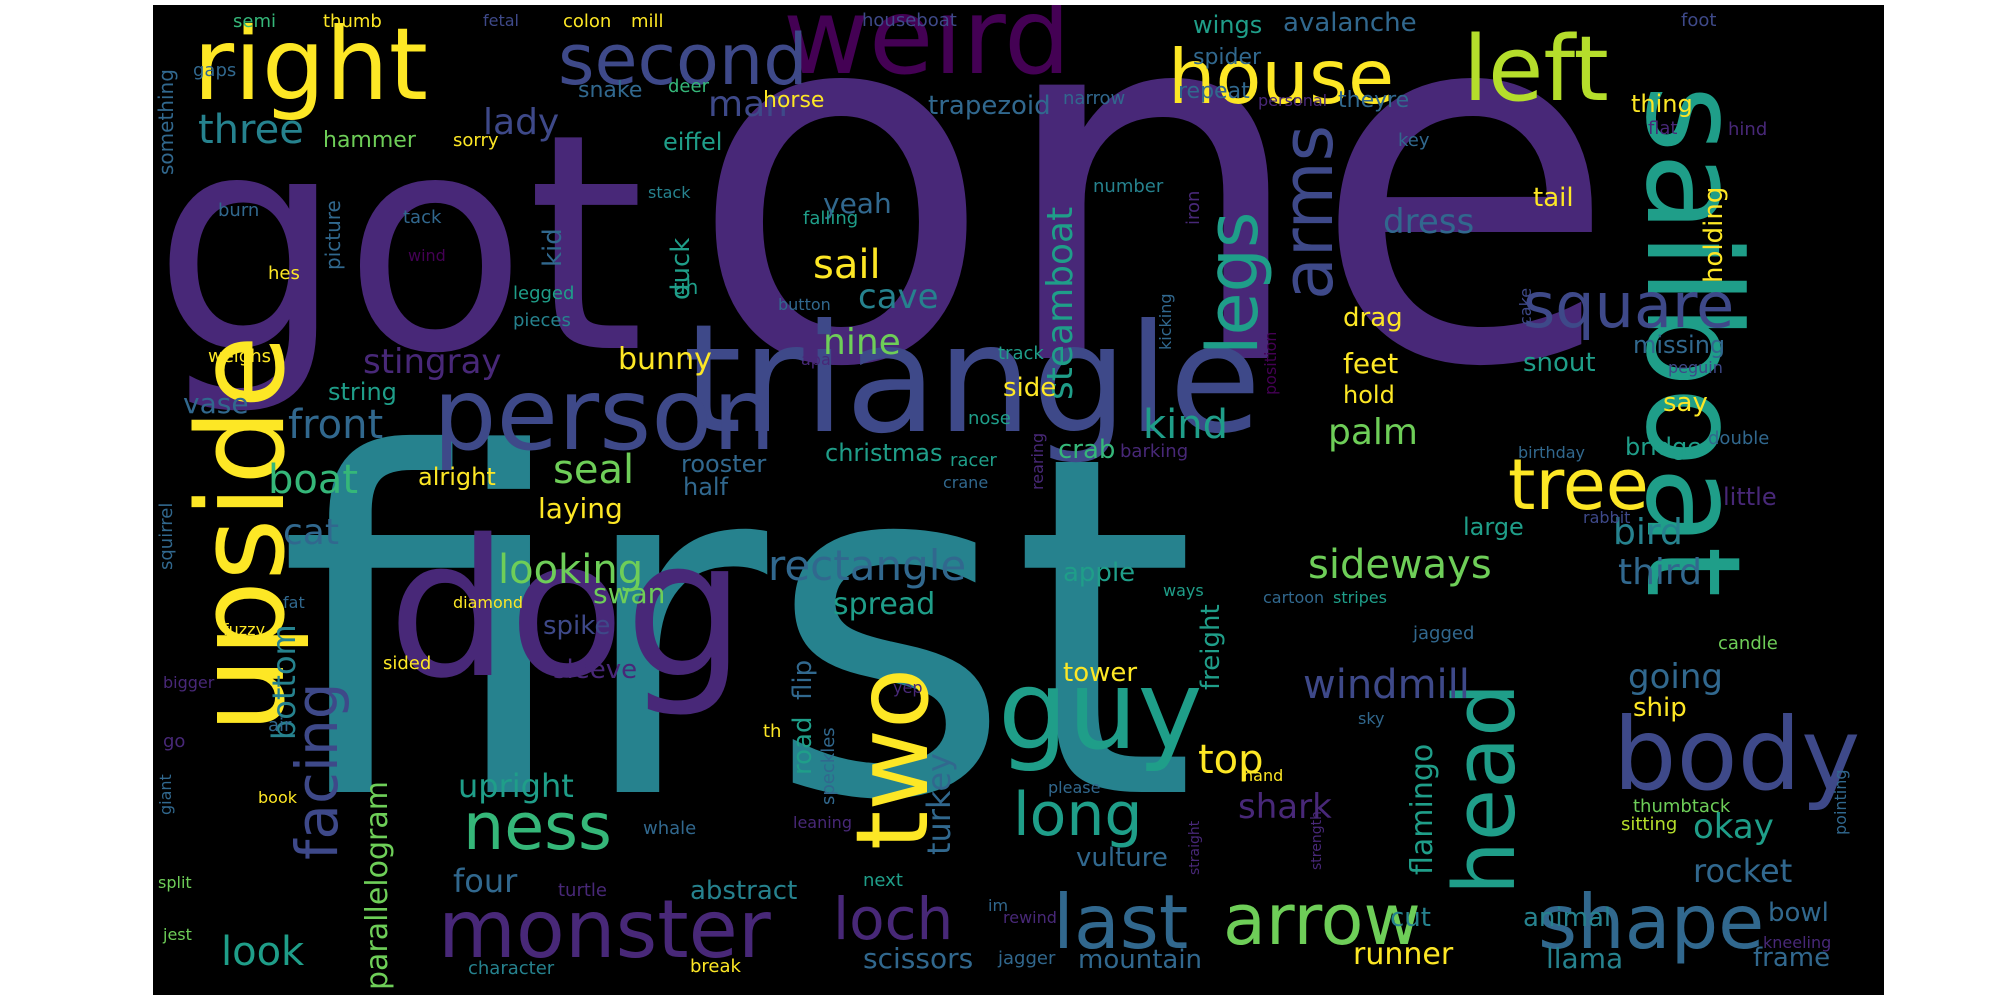 This screenshot has height=1000, width=2000. Describe the element at coordinates (1270, 363) in the screenshot. I see `word-position: position` at that location.